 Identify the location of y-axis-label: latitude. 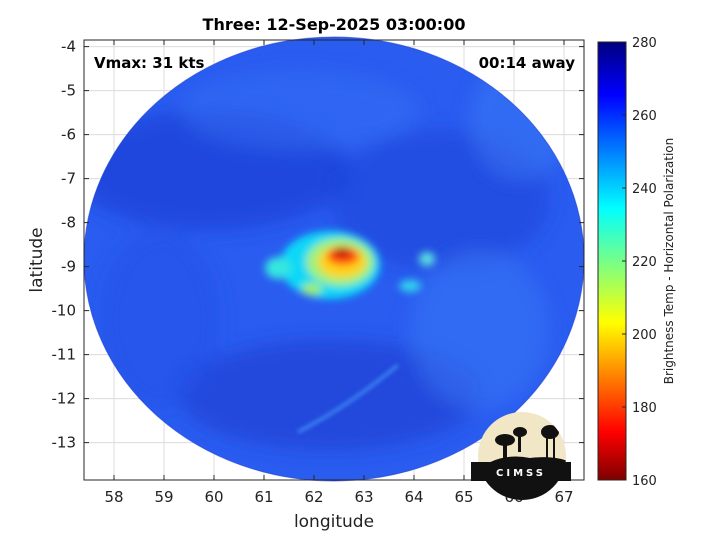
(37, 259).